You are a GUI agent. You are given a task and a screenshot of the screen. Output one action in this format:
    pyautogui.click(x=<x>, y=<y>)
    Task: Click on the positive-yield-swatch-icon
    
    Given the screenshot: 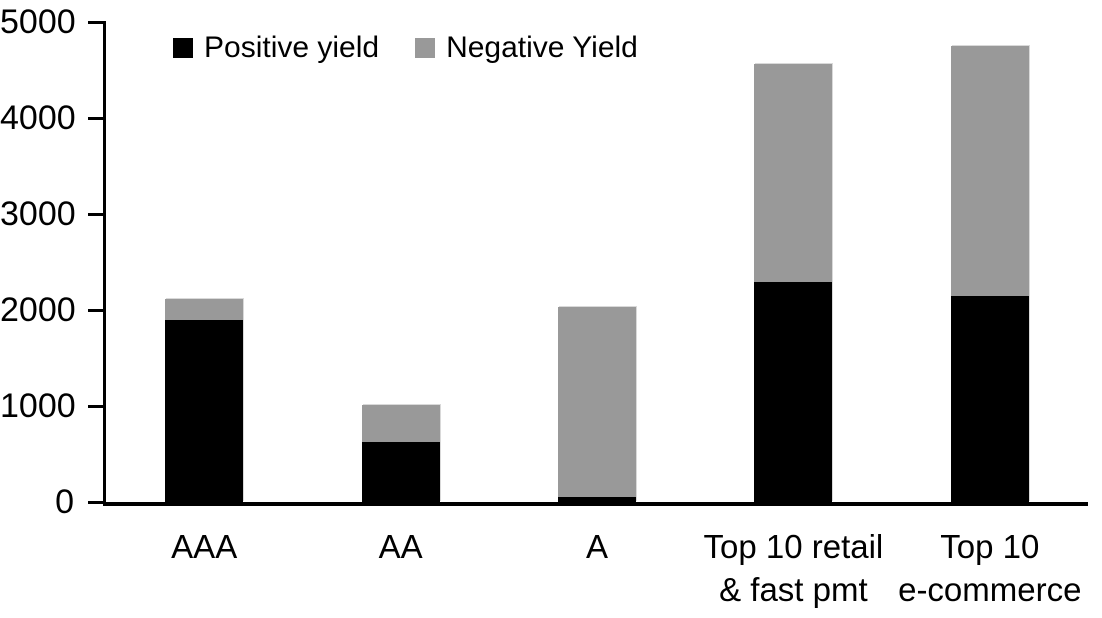 What is the action you would take?
    pyautogui.click(x=183, y=48)
    